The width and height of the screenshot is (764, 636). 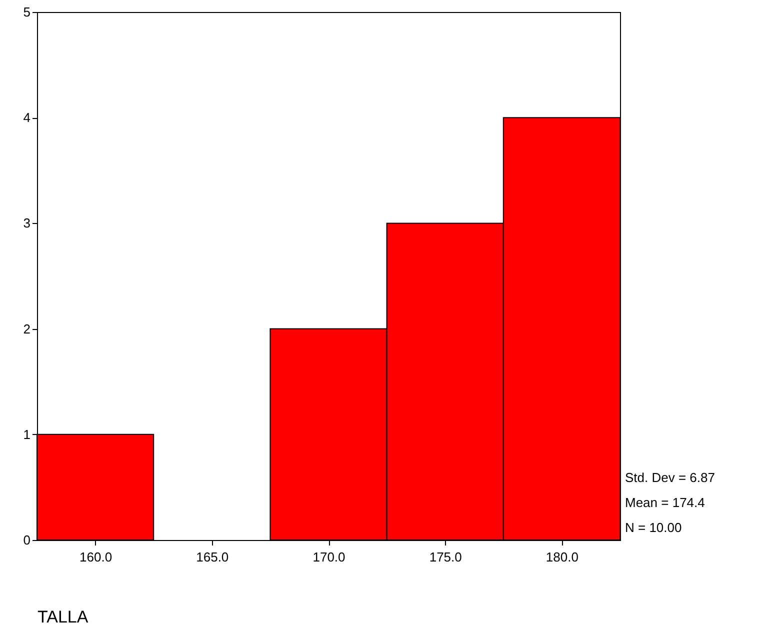 I want to click on y-tick-label: 2, so click(x=26, y=328).